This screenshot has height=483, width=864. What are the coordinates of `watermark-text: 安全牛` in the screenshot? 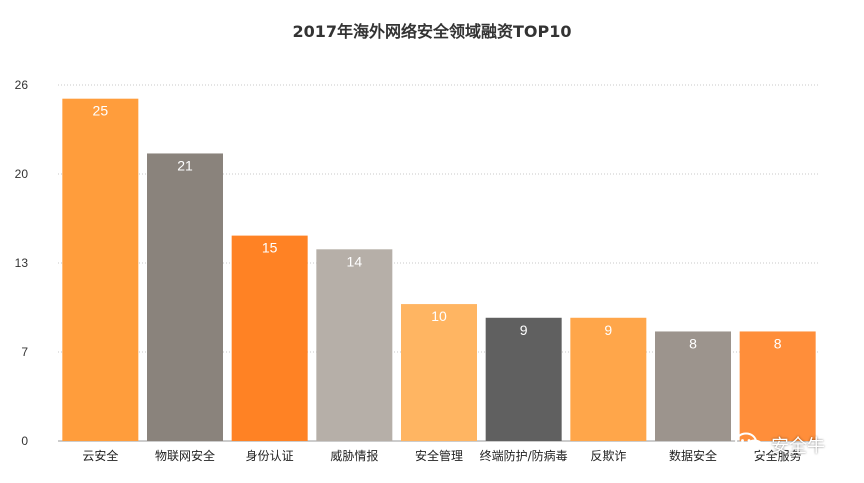 It's located at (798, 446).